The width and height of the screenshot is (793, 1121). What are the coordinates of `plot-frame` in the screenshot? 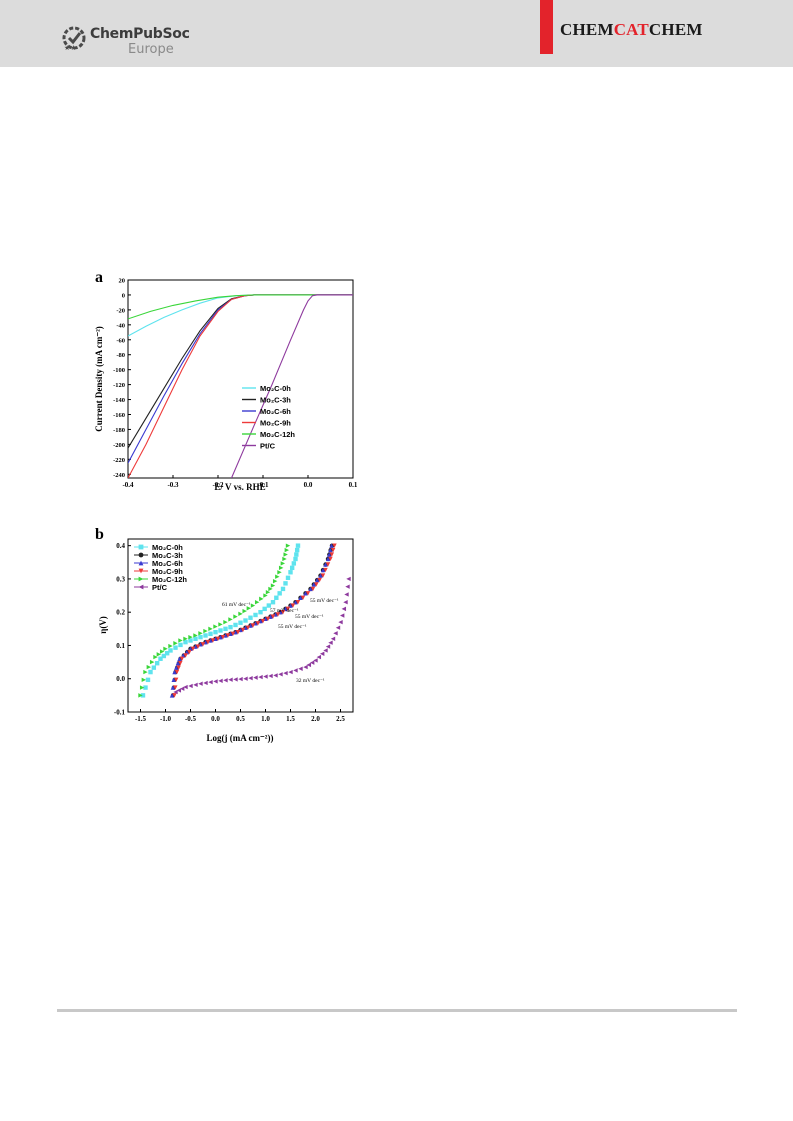 It's located at (240, 379).